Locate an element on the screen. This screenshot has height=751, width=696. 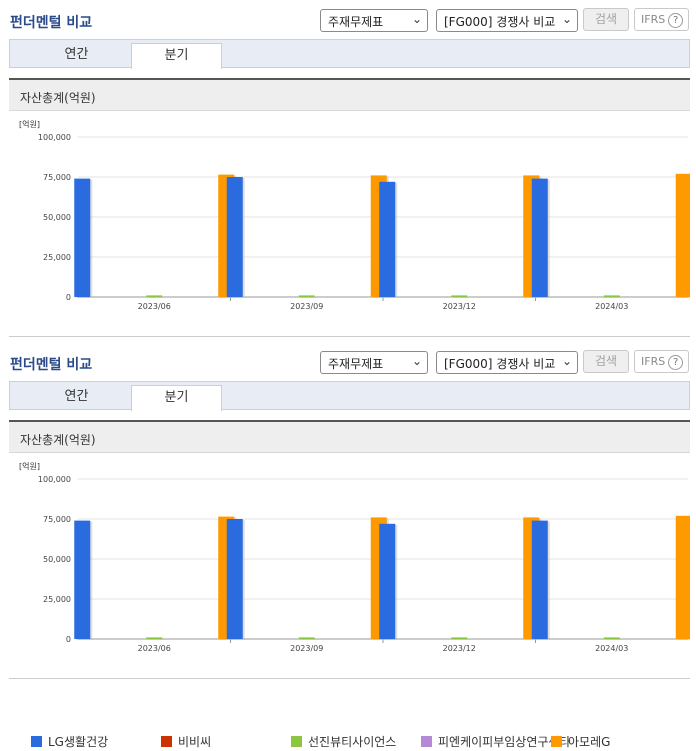
legend-item: 비비씨 is located at coordinates (186, 741).